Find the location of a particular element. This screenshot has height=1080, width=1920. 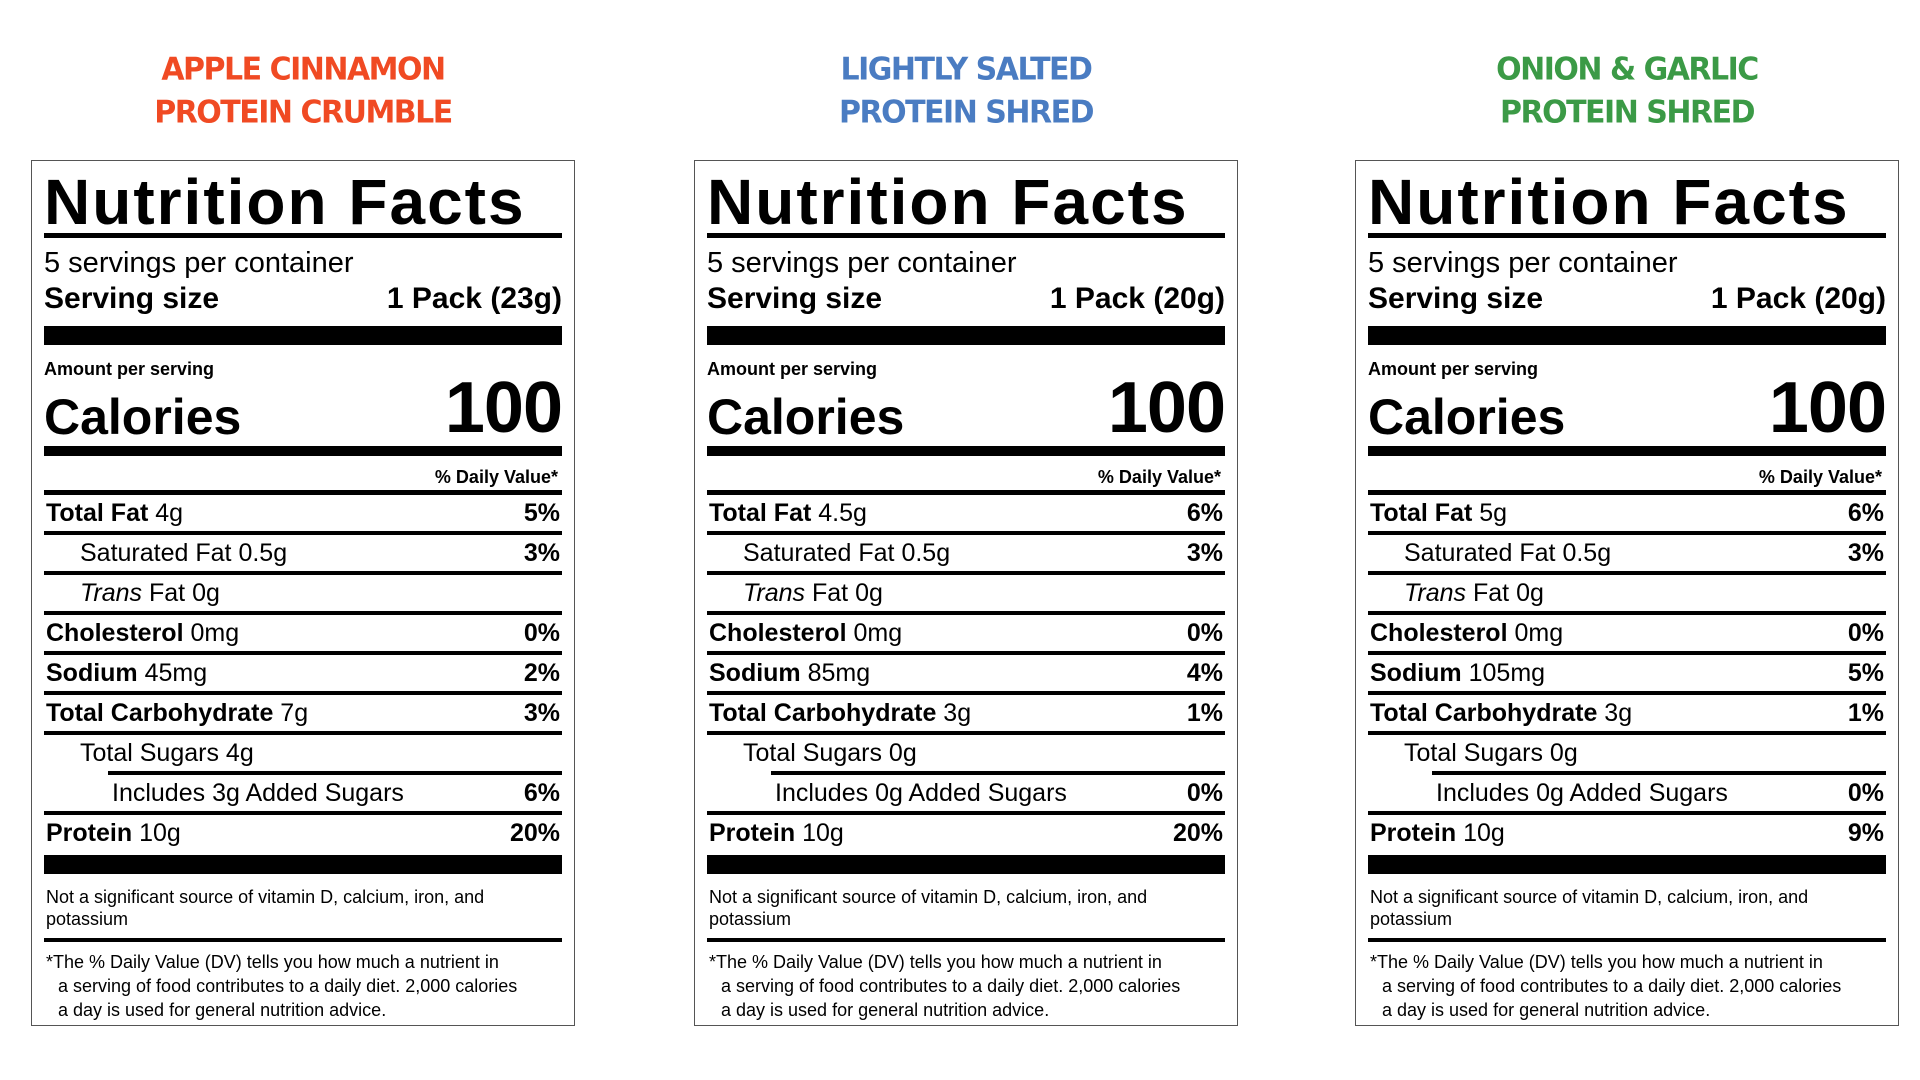

protein-dv: 9% is located at coordinates (1865, 832).